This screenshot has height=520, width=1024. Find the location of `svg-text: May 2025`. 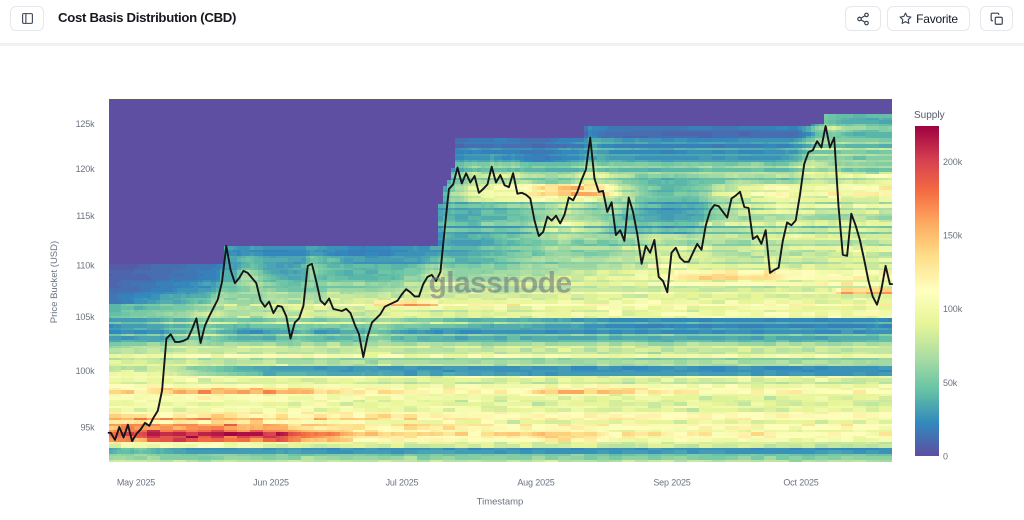

svg-text: May 2025 is located at coordinates (136, 483).